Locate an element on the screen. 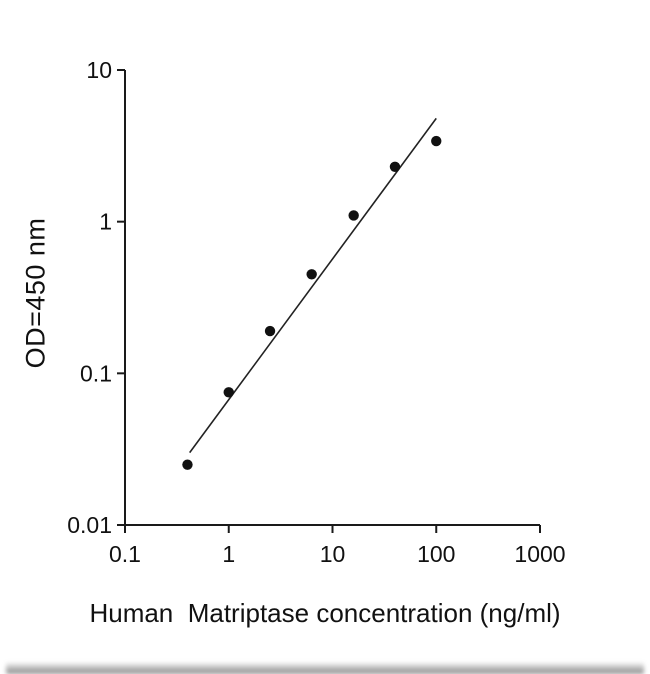  x-tick-label: 100 is located at coordinates (436, 554).